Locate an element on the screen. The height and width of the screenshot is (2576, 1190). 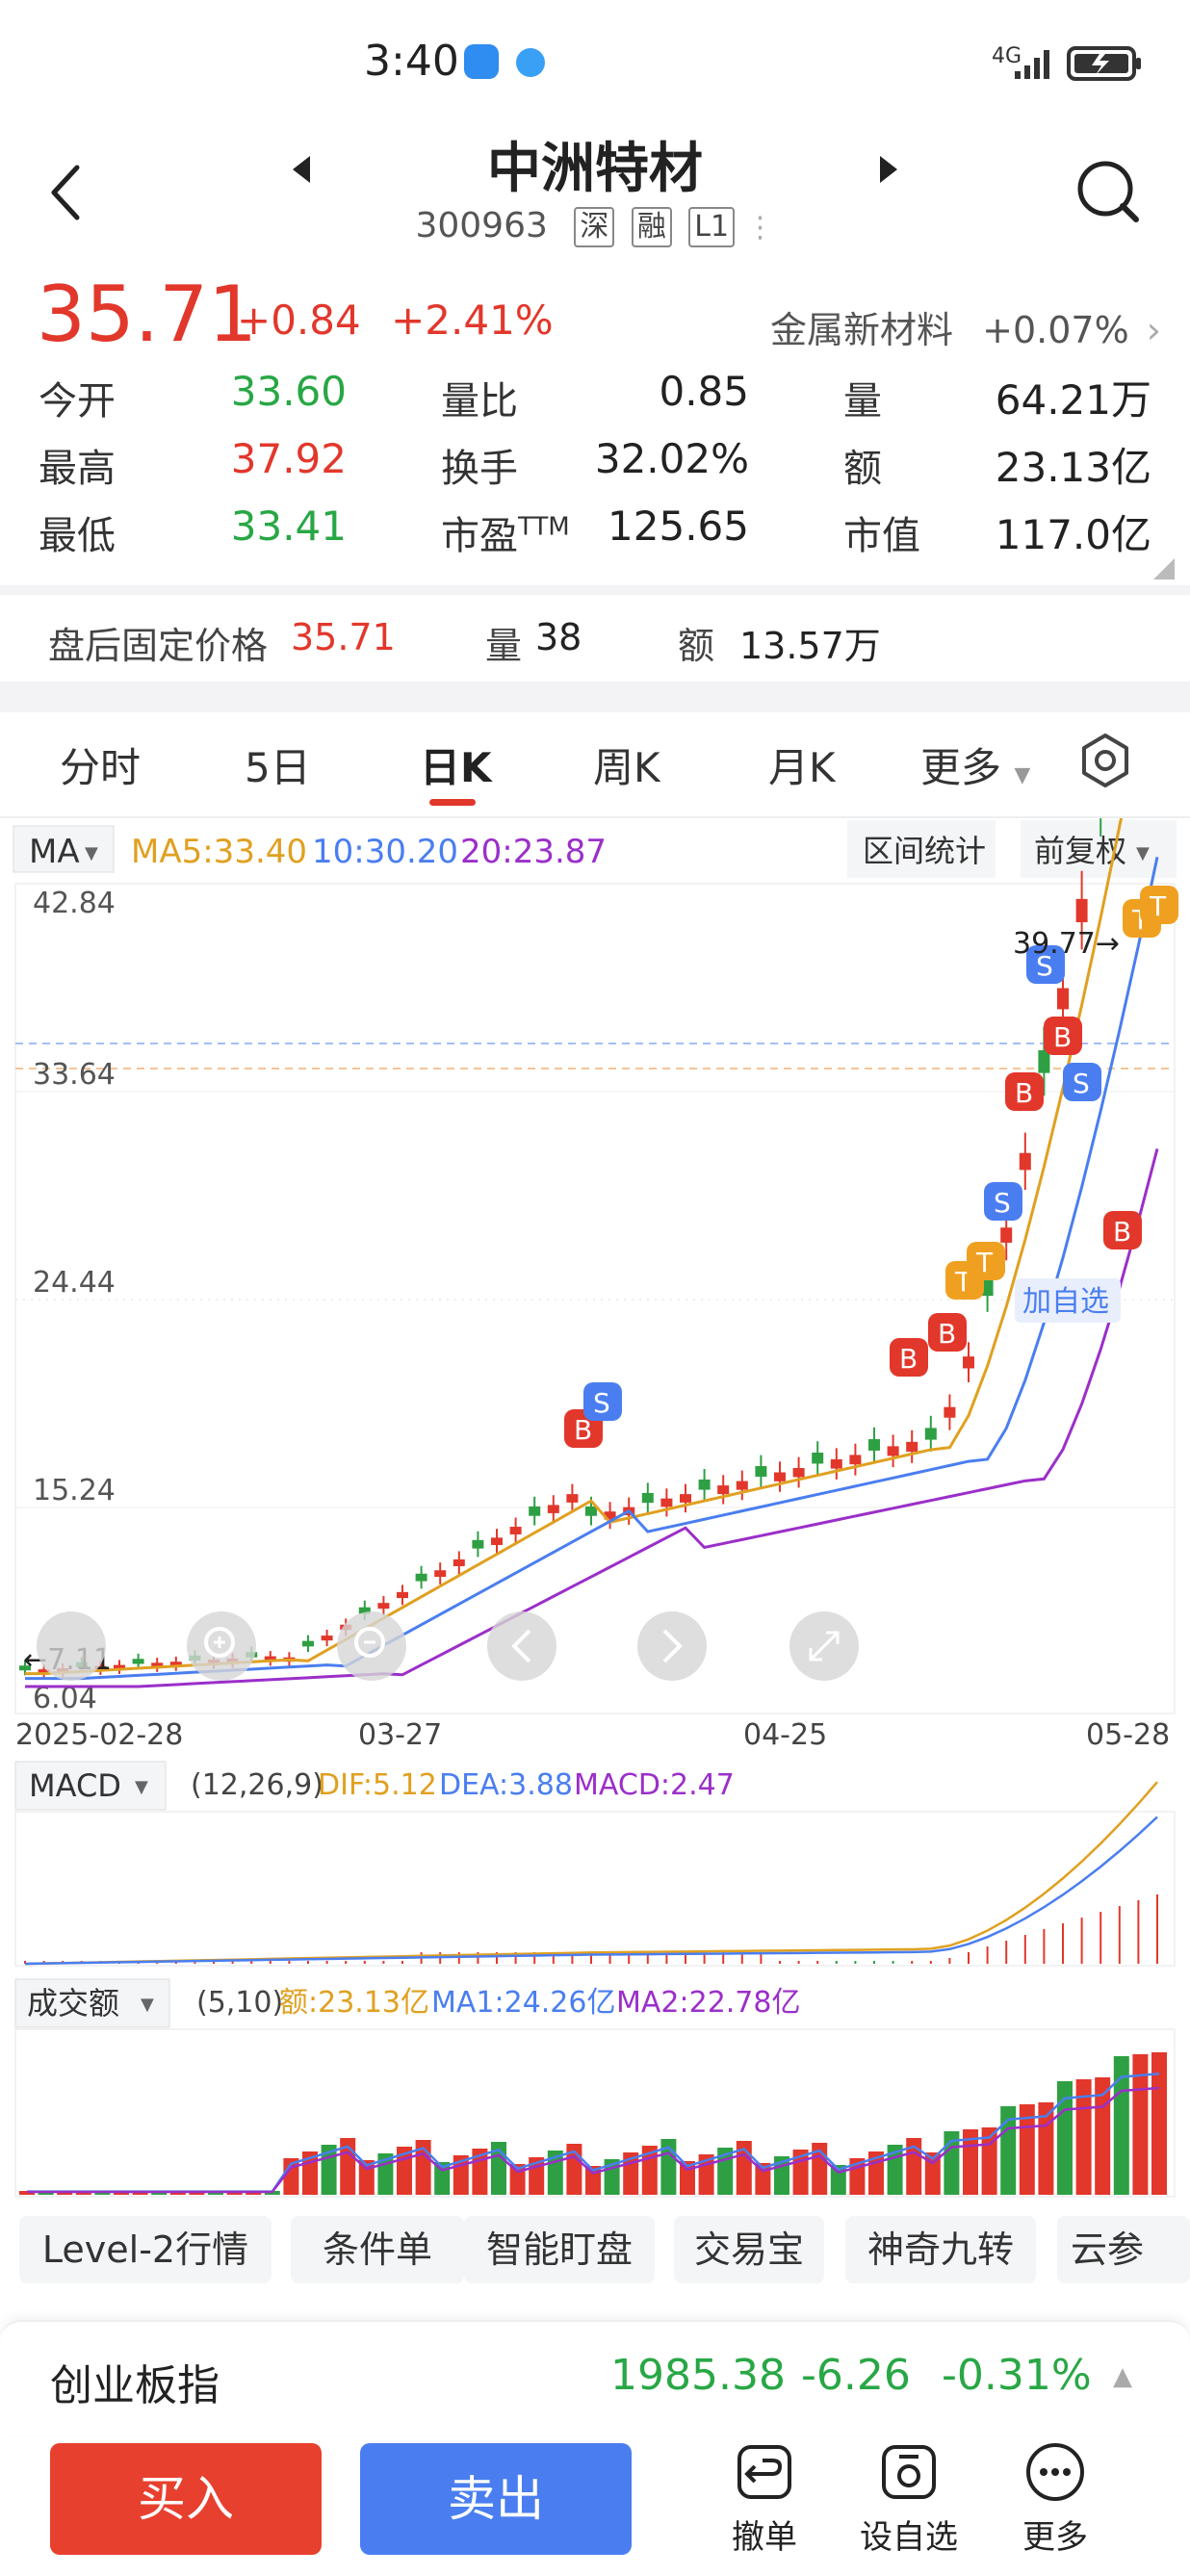
sector-link: 金属新材料 +0.07% › is located at coordinates (966, 326).